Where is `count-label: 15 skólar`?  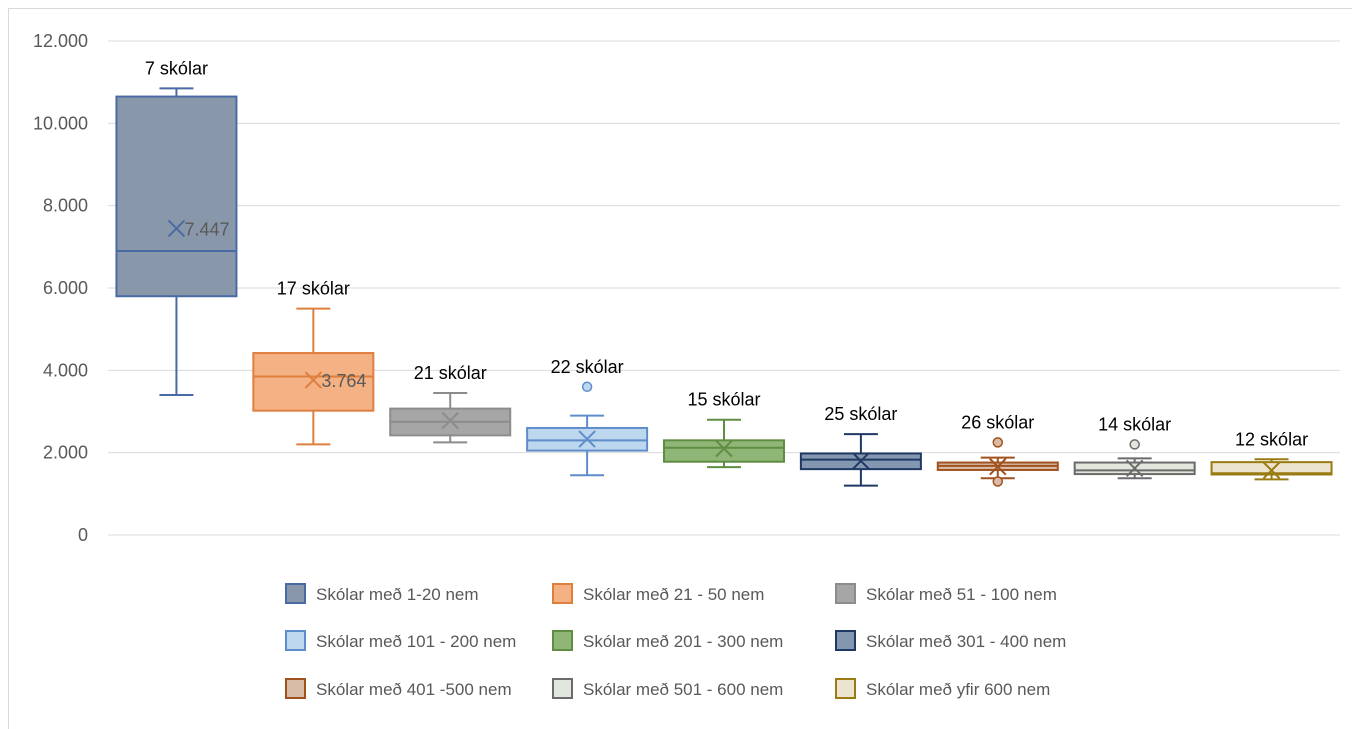 count-label: 15 skólar is located at coordinates (723, 400).